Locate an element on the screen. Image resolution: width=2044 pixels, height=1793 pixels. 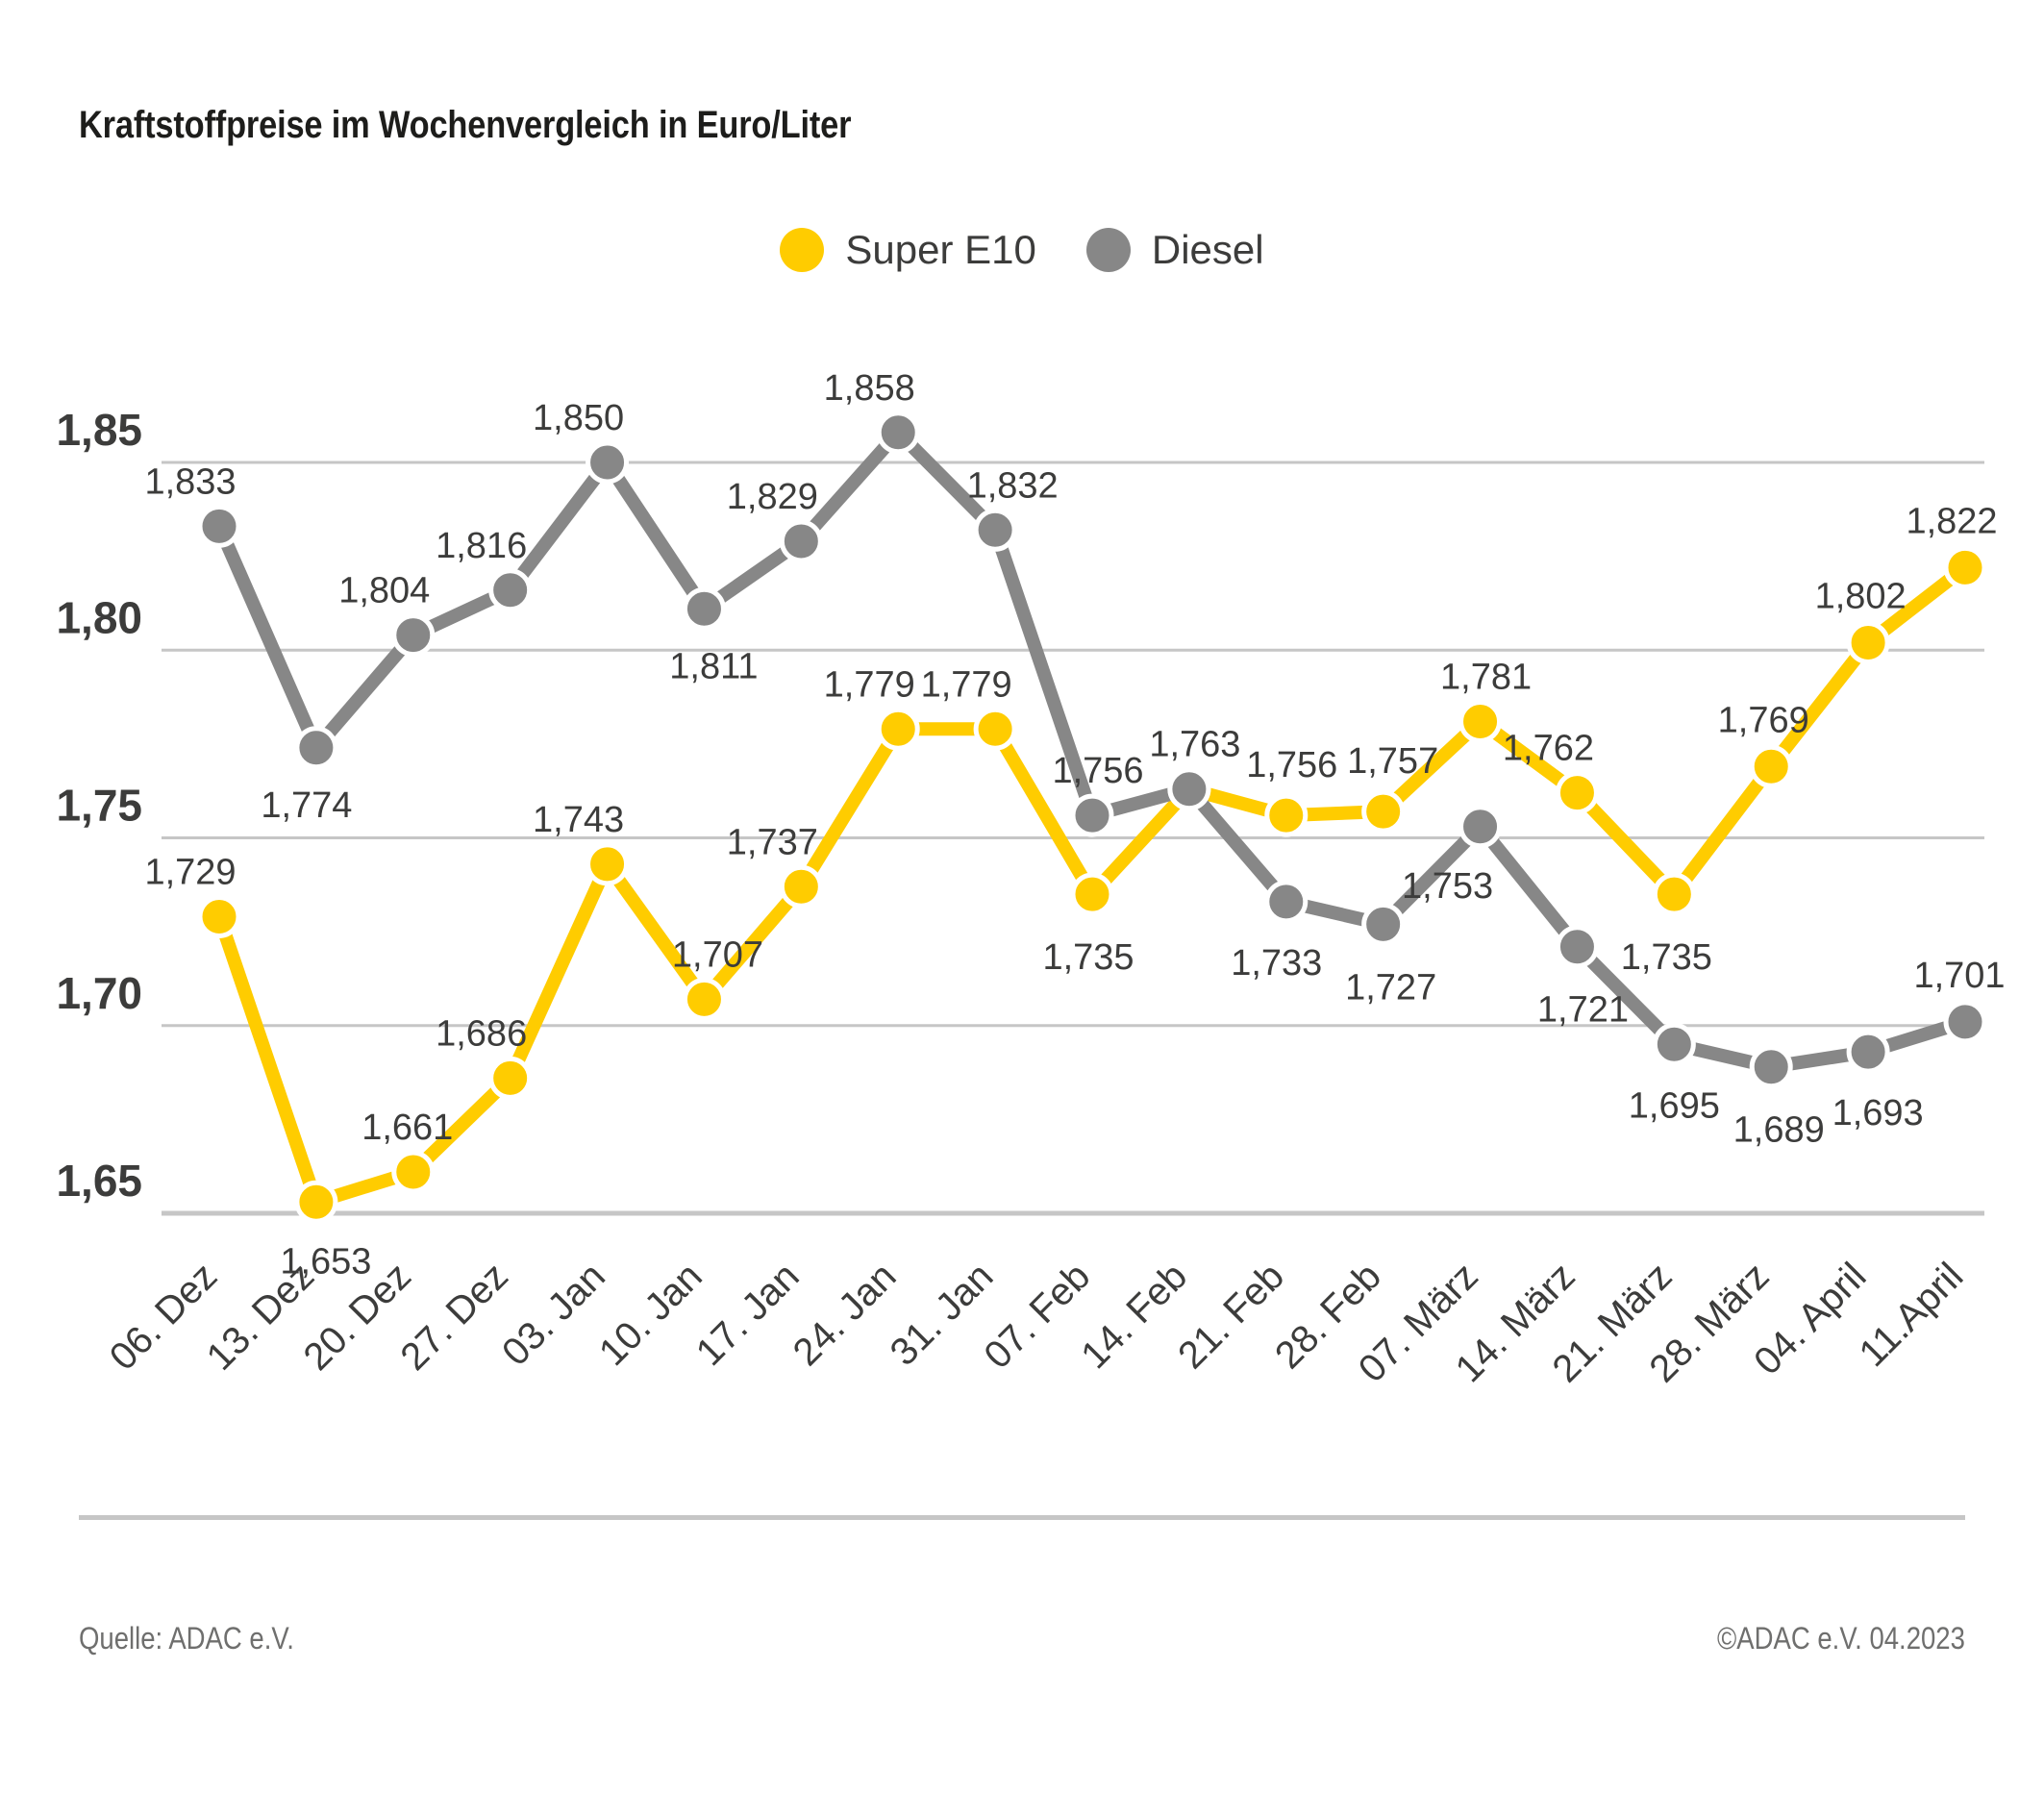
data-point-label: 1,727 is located at coordinates (1390, 988).